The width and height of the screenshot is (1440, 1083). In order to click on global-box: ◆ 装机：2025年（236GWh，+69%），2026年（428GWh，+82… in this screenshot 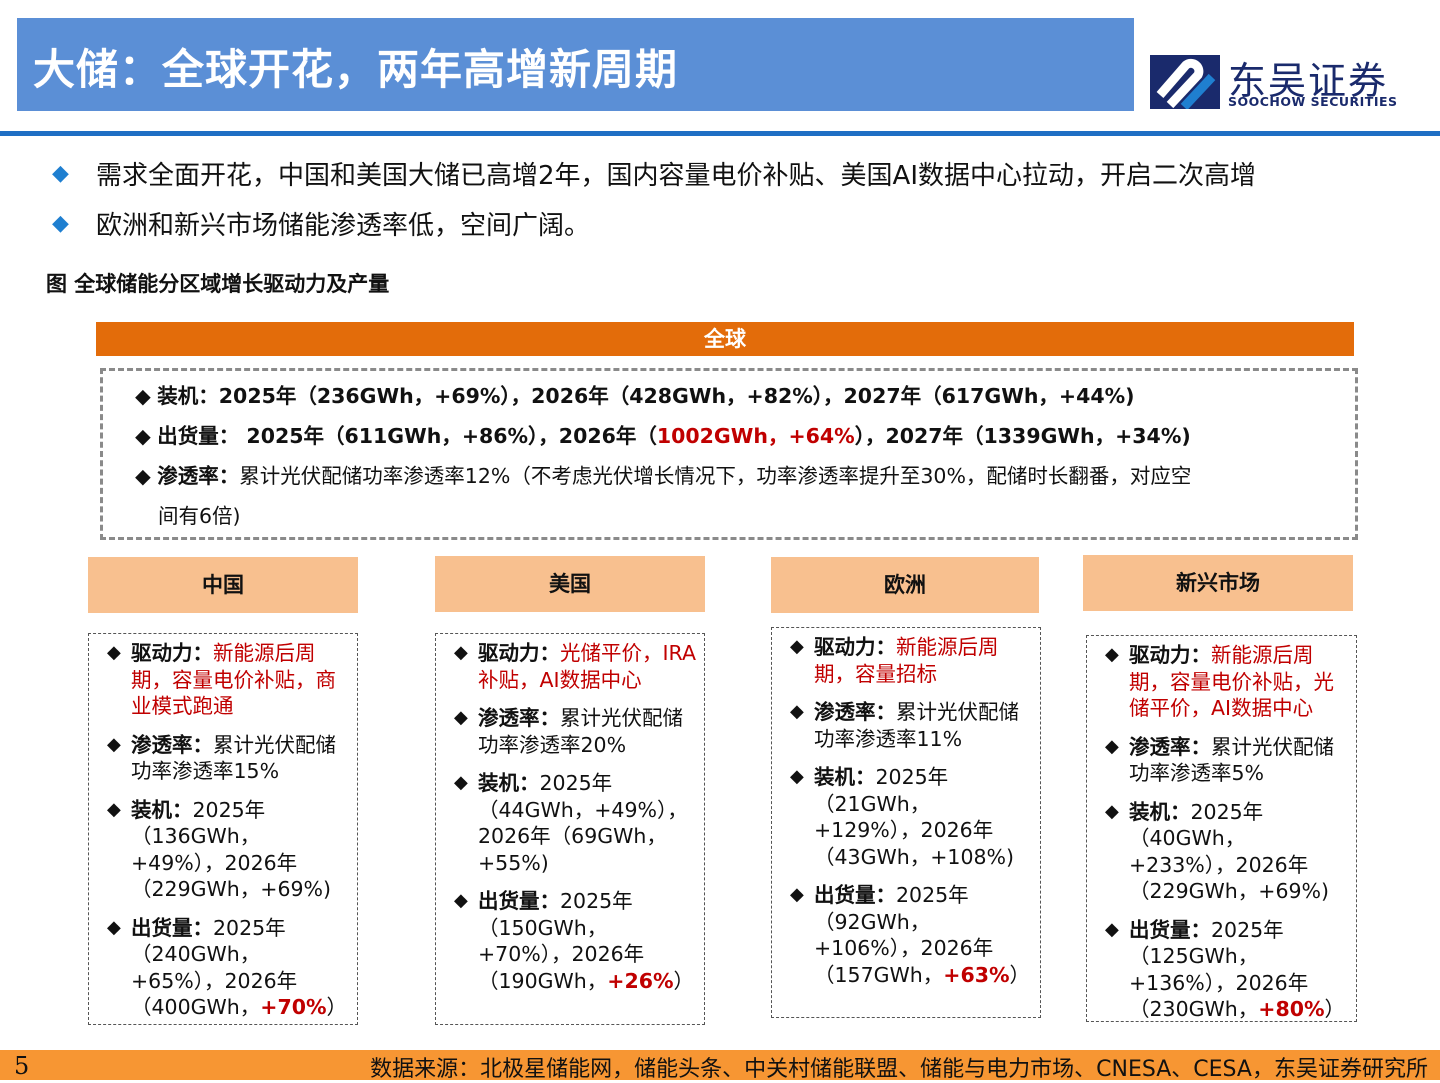, I will do `click(729, 454)`.